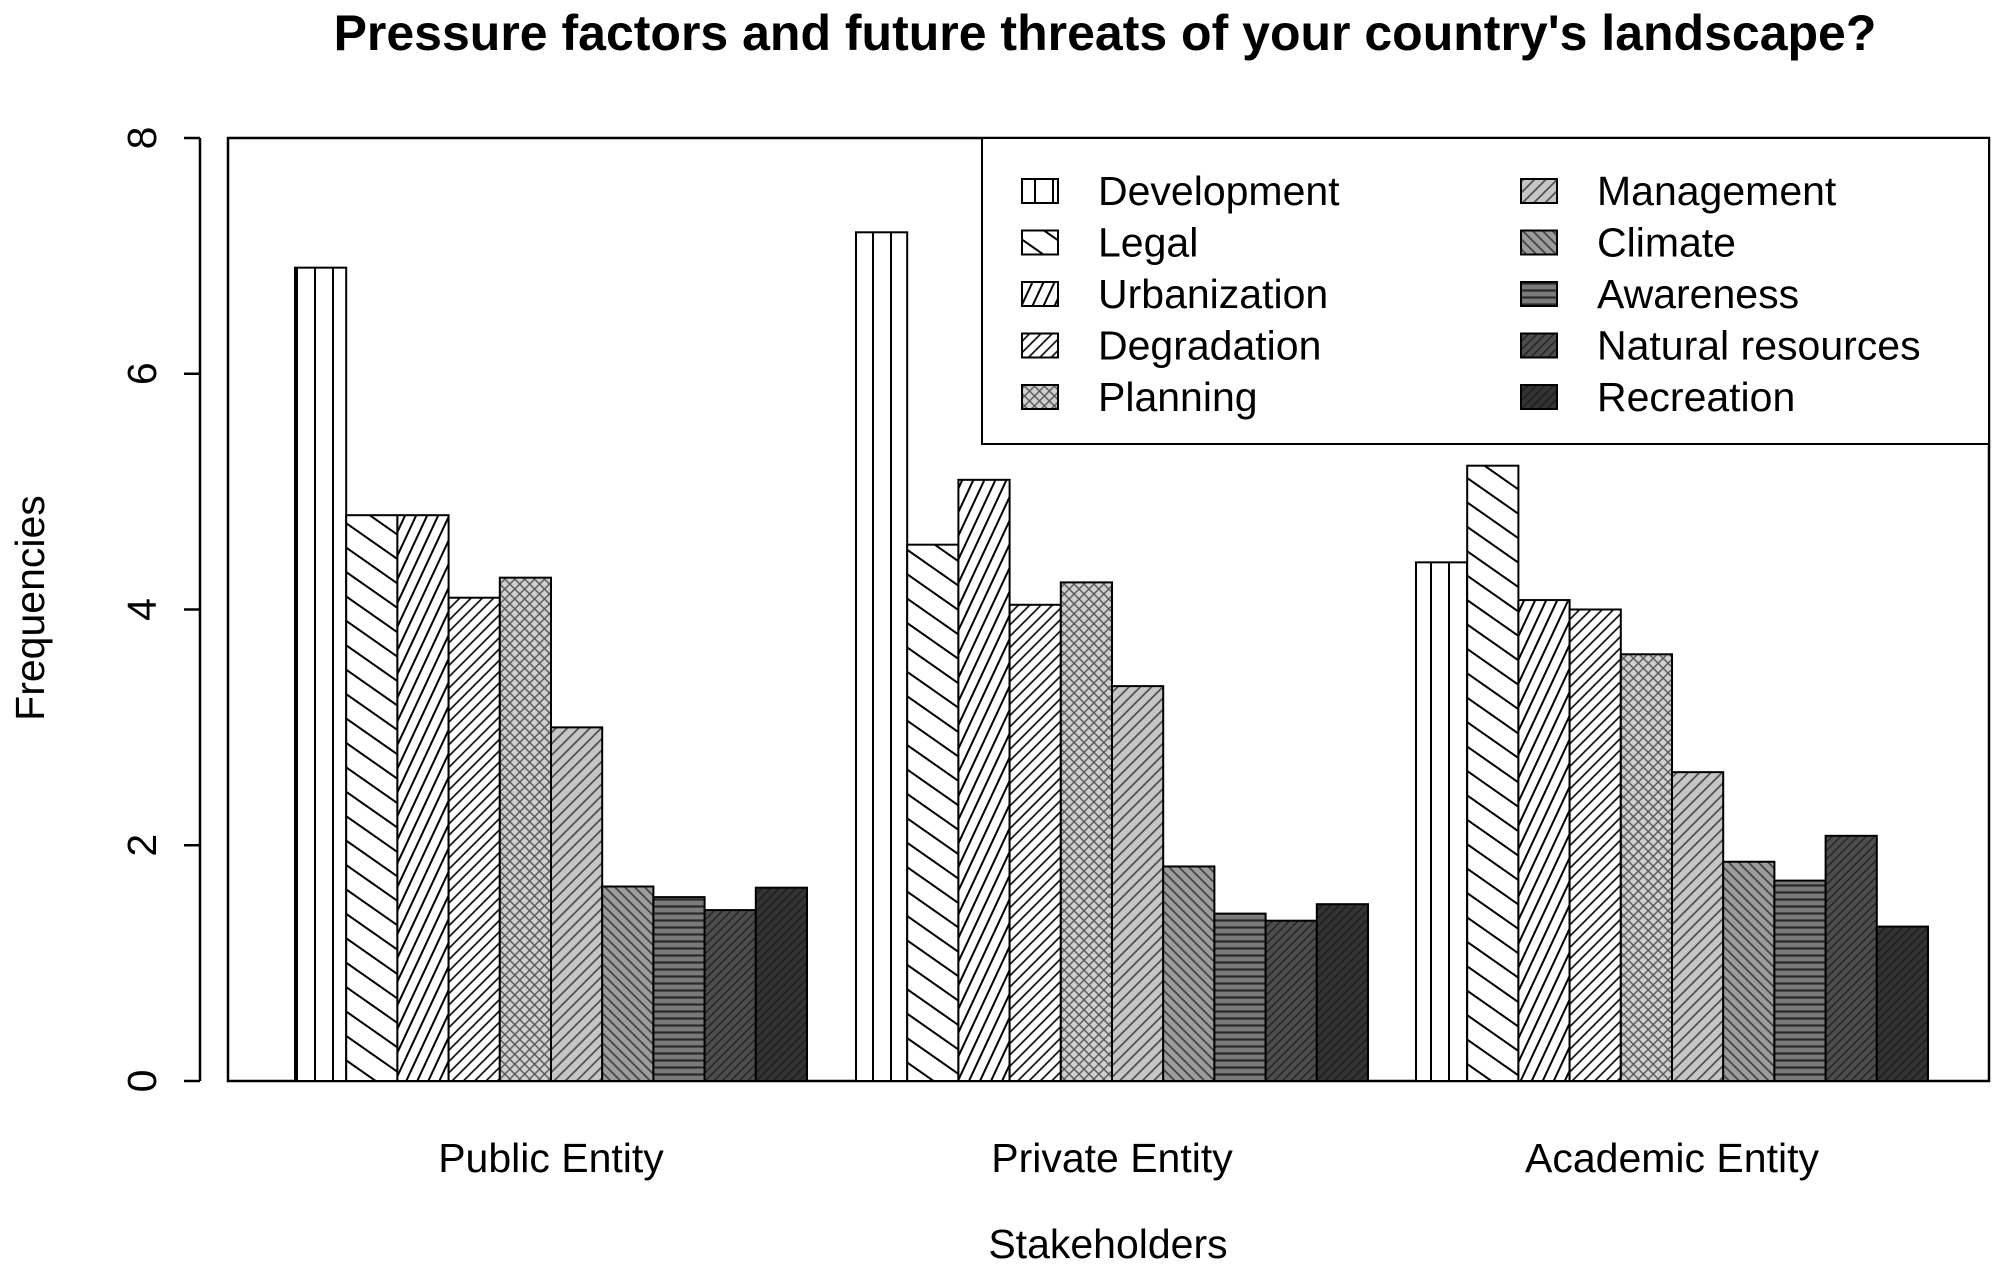  Describe the element at coordinates (1717, 191) in the screenshot. I see `legend-label: Management` at that location.